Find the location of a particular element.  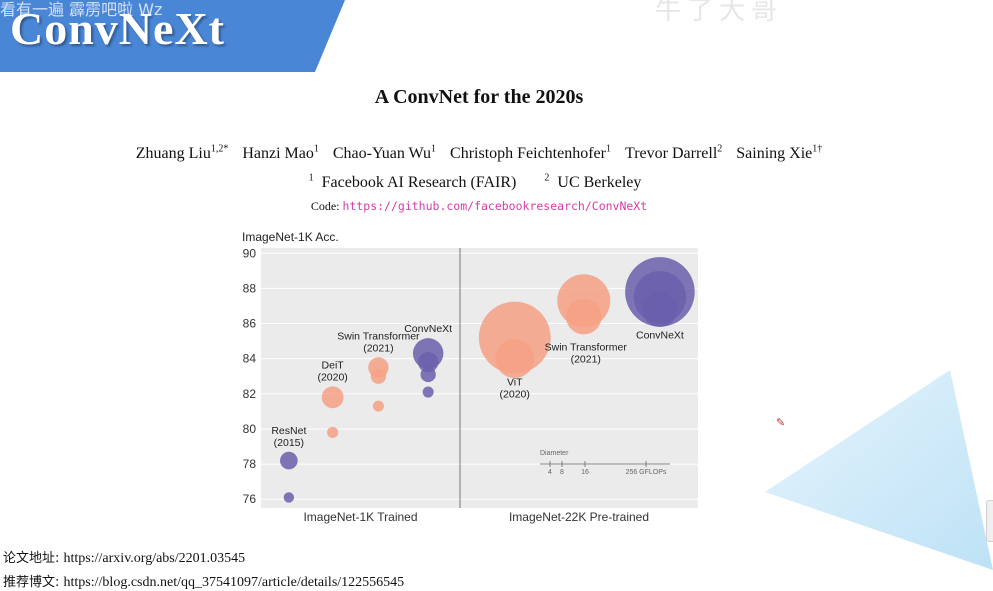

blog-link-label: 推荐博文: is located at coordinates (31, 582).